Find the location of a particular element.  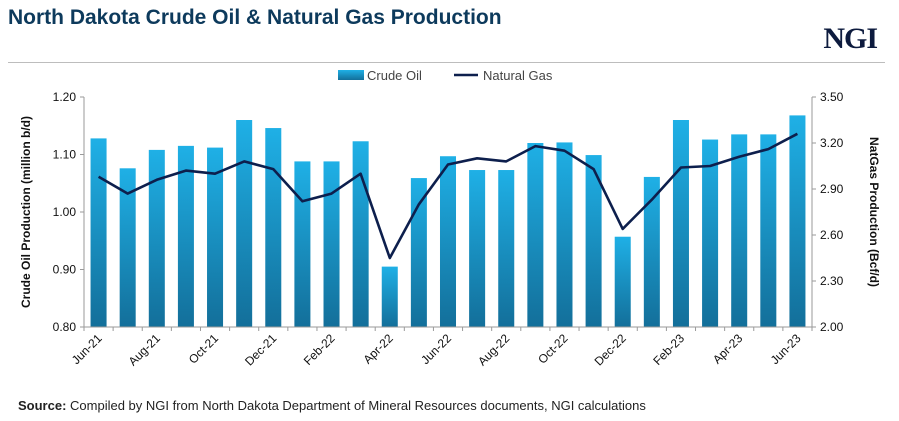

x-tick-label: Dec-21 is located at coordinates (260, 349).